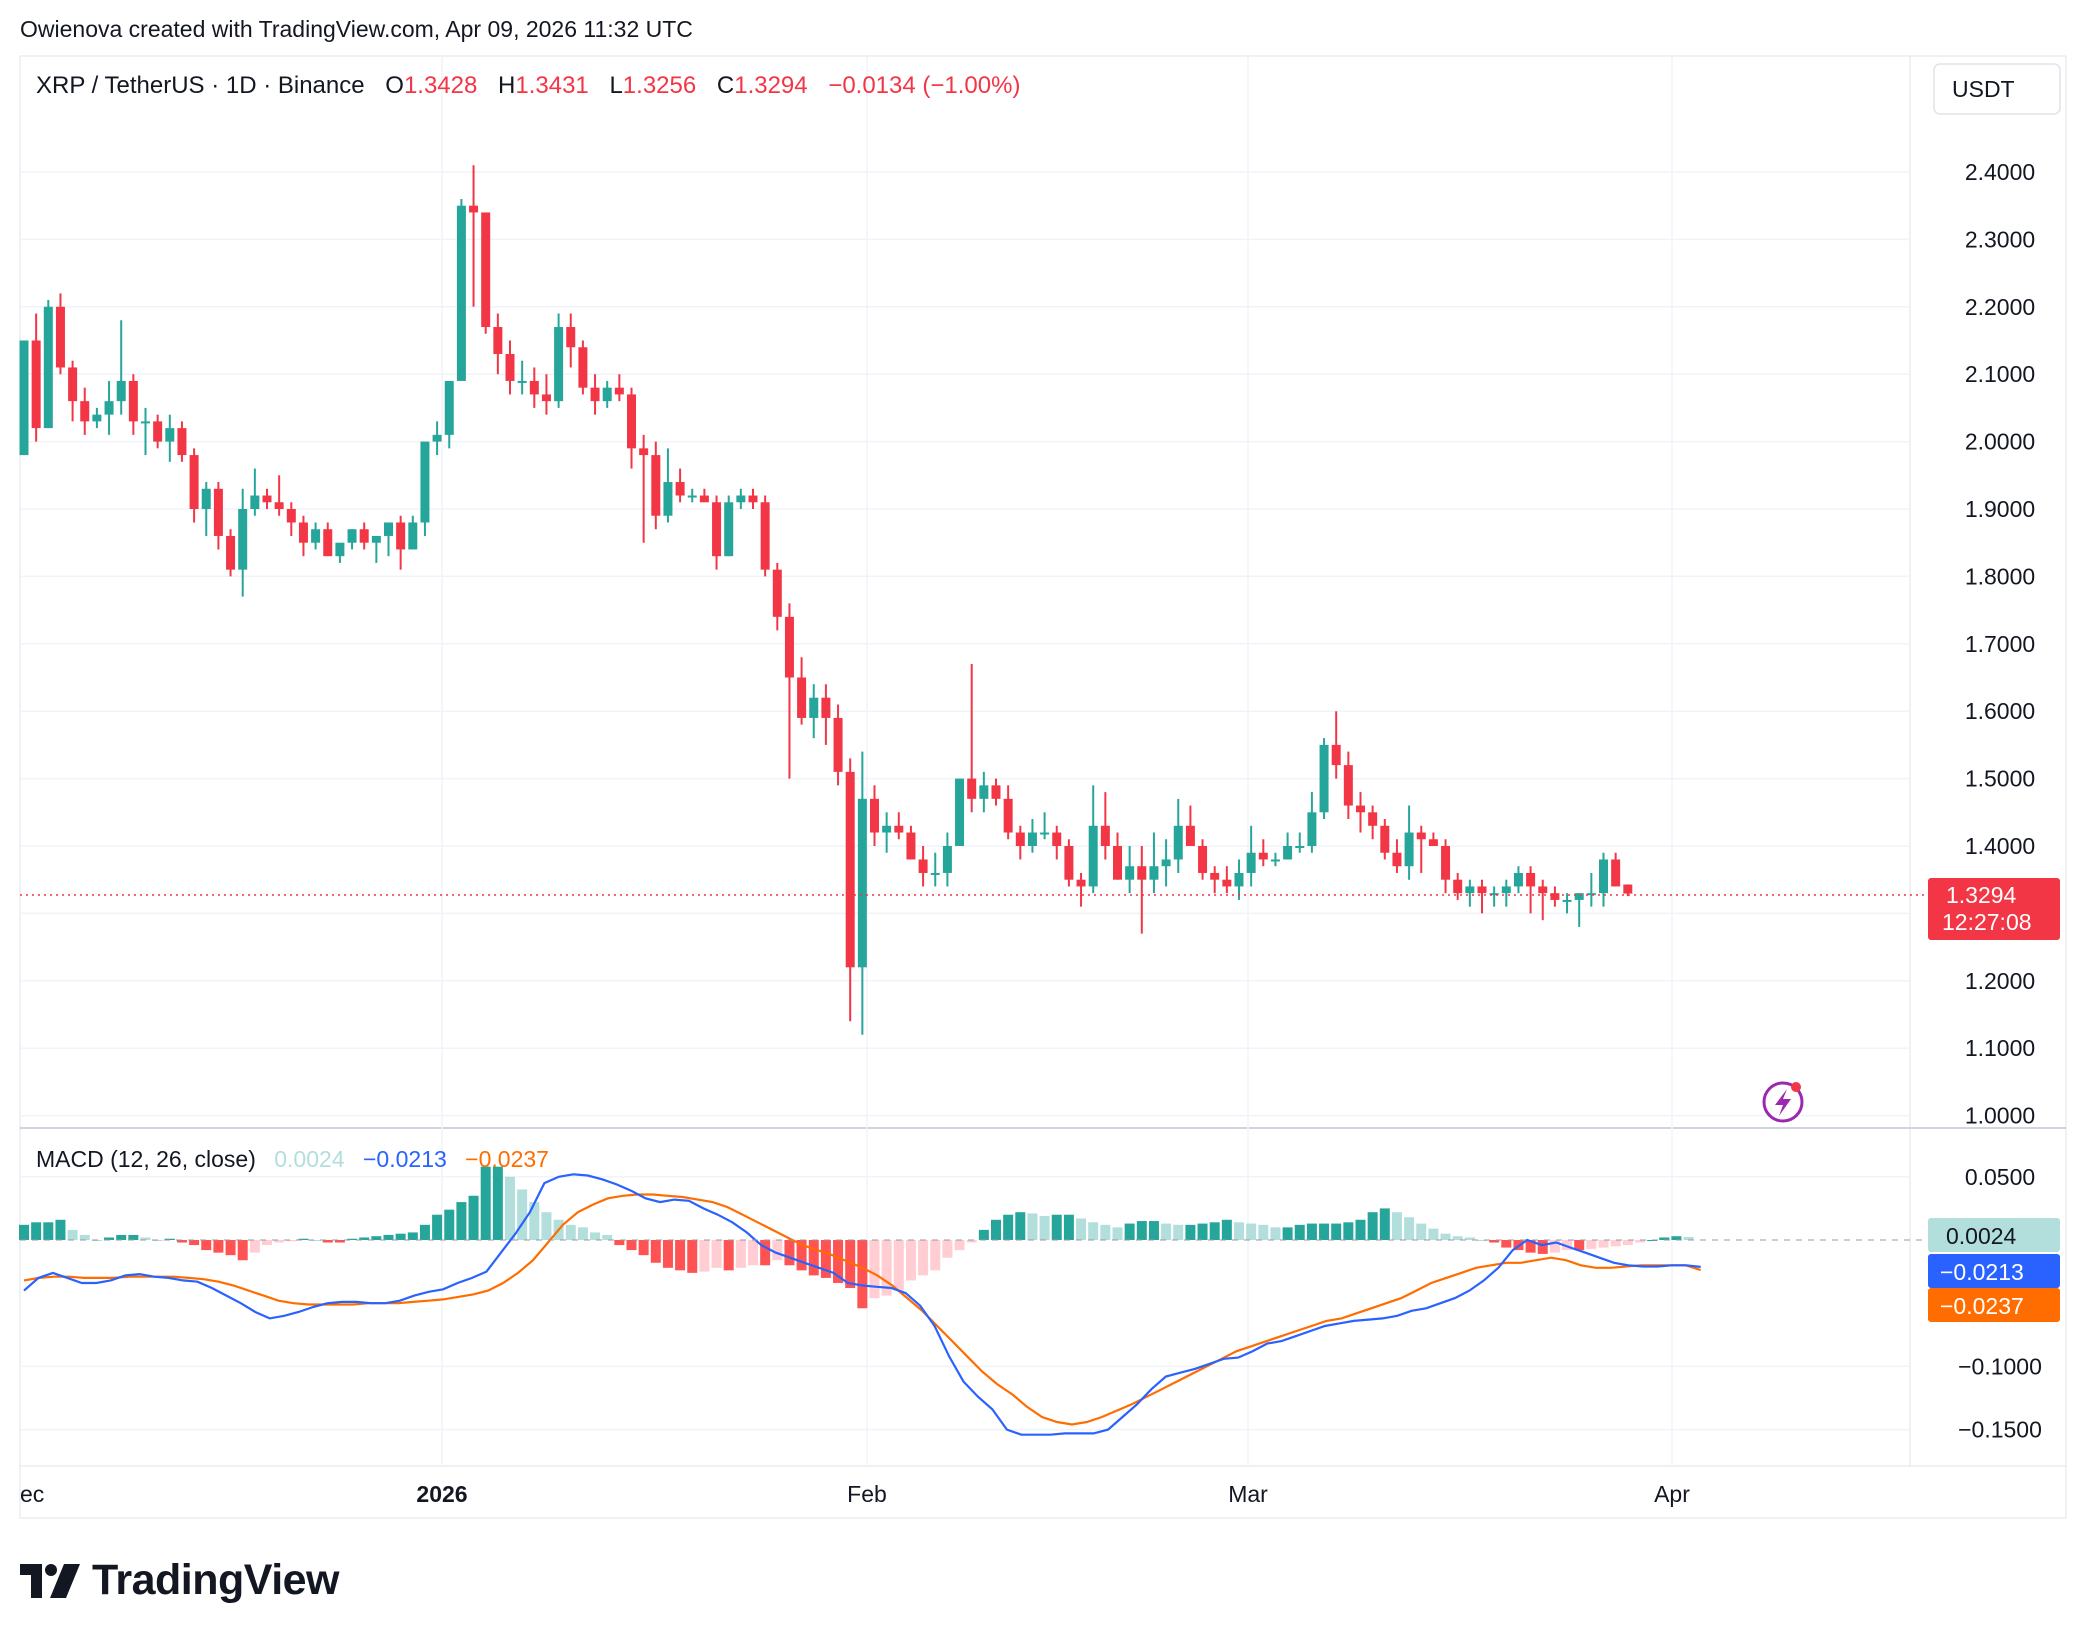  What do you see at coordinates (2000, 576) in the screenshot?
I see `price-tick-label: 1.8000` at bounding box center [2000, 576].